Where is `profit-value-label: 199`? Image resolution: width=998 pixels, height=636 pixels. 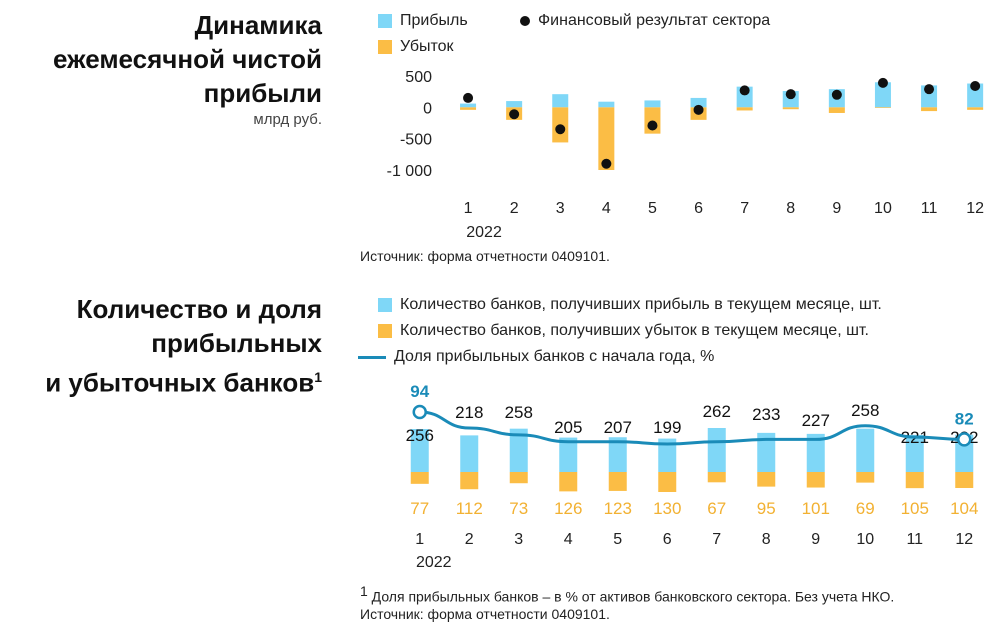
profit-value-label: 199 is located at coordinates (667, 427).